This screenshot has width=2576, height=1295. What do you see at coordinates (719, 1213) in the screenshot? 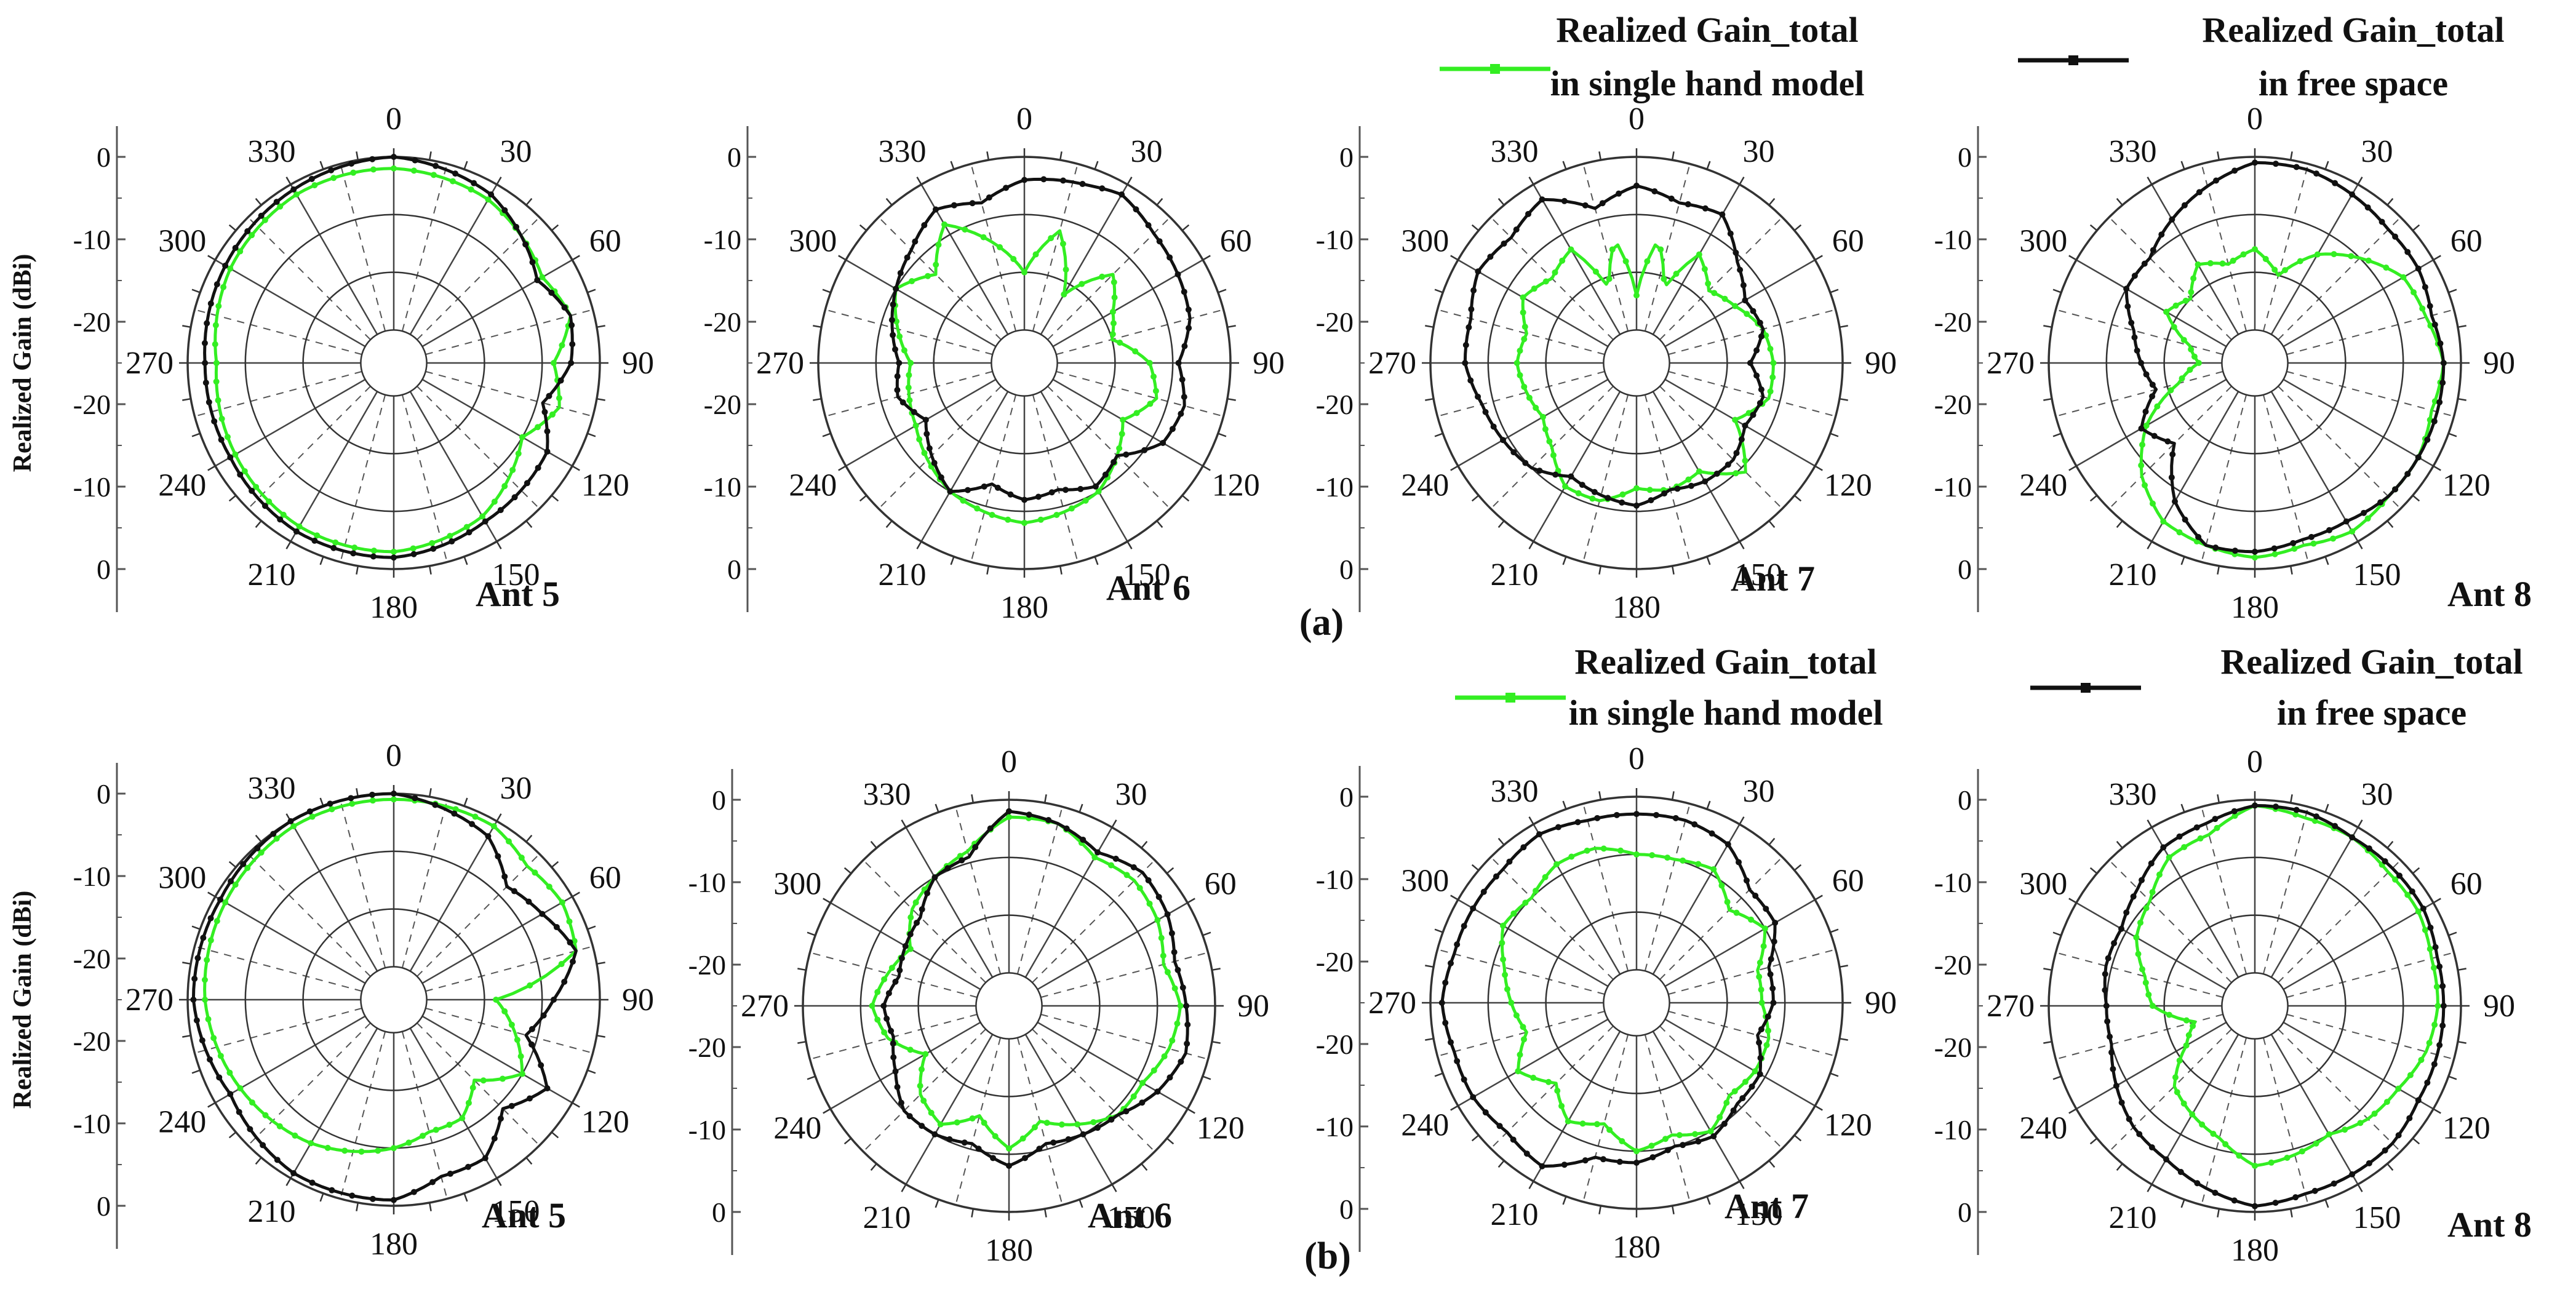
I see `radial-tick-label: 0` at bounding box center [719, 1213].